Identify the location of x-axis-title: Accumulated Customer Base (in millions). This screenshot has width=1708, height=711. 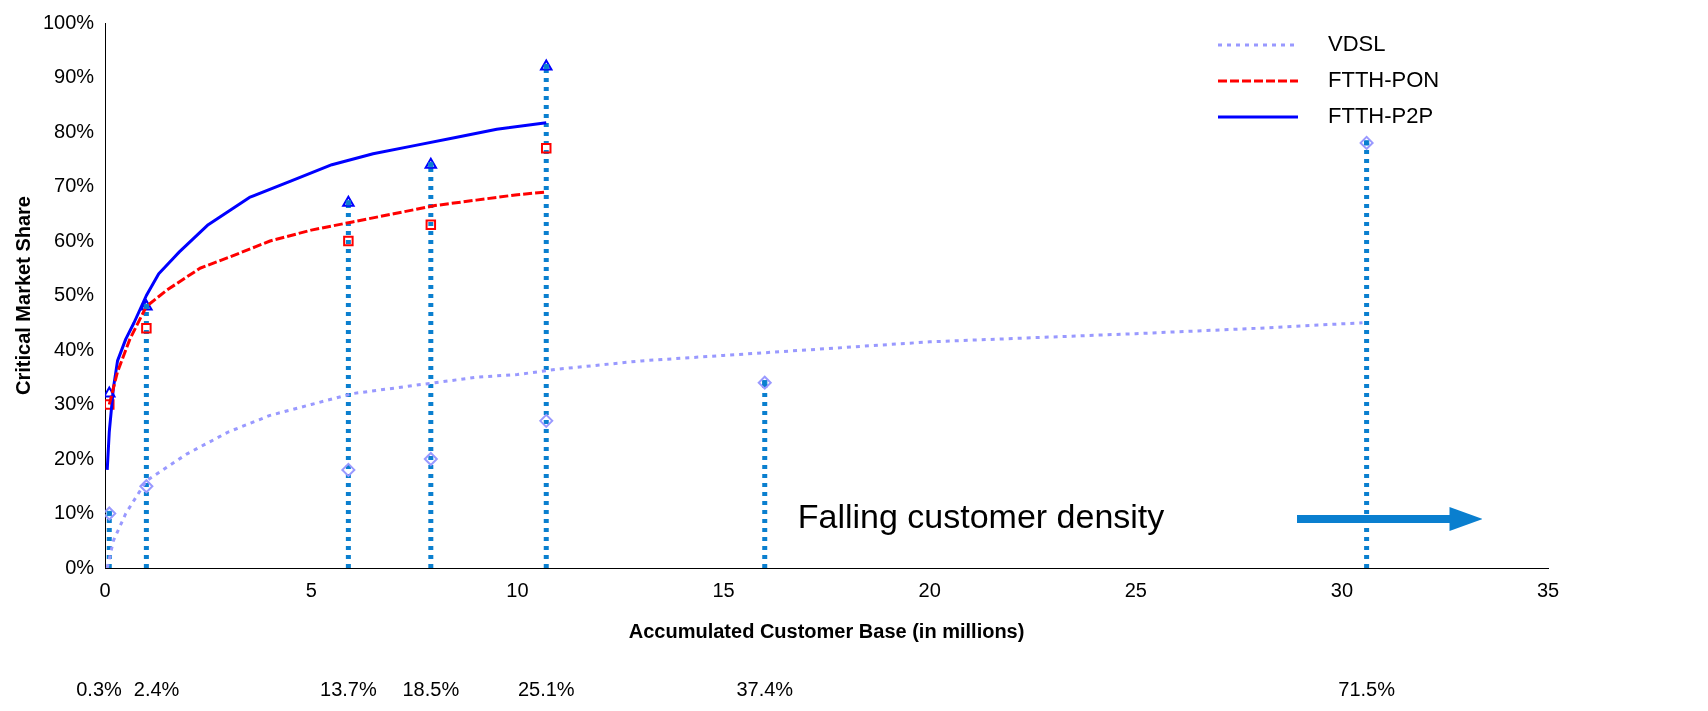
(826, 630).